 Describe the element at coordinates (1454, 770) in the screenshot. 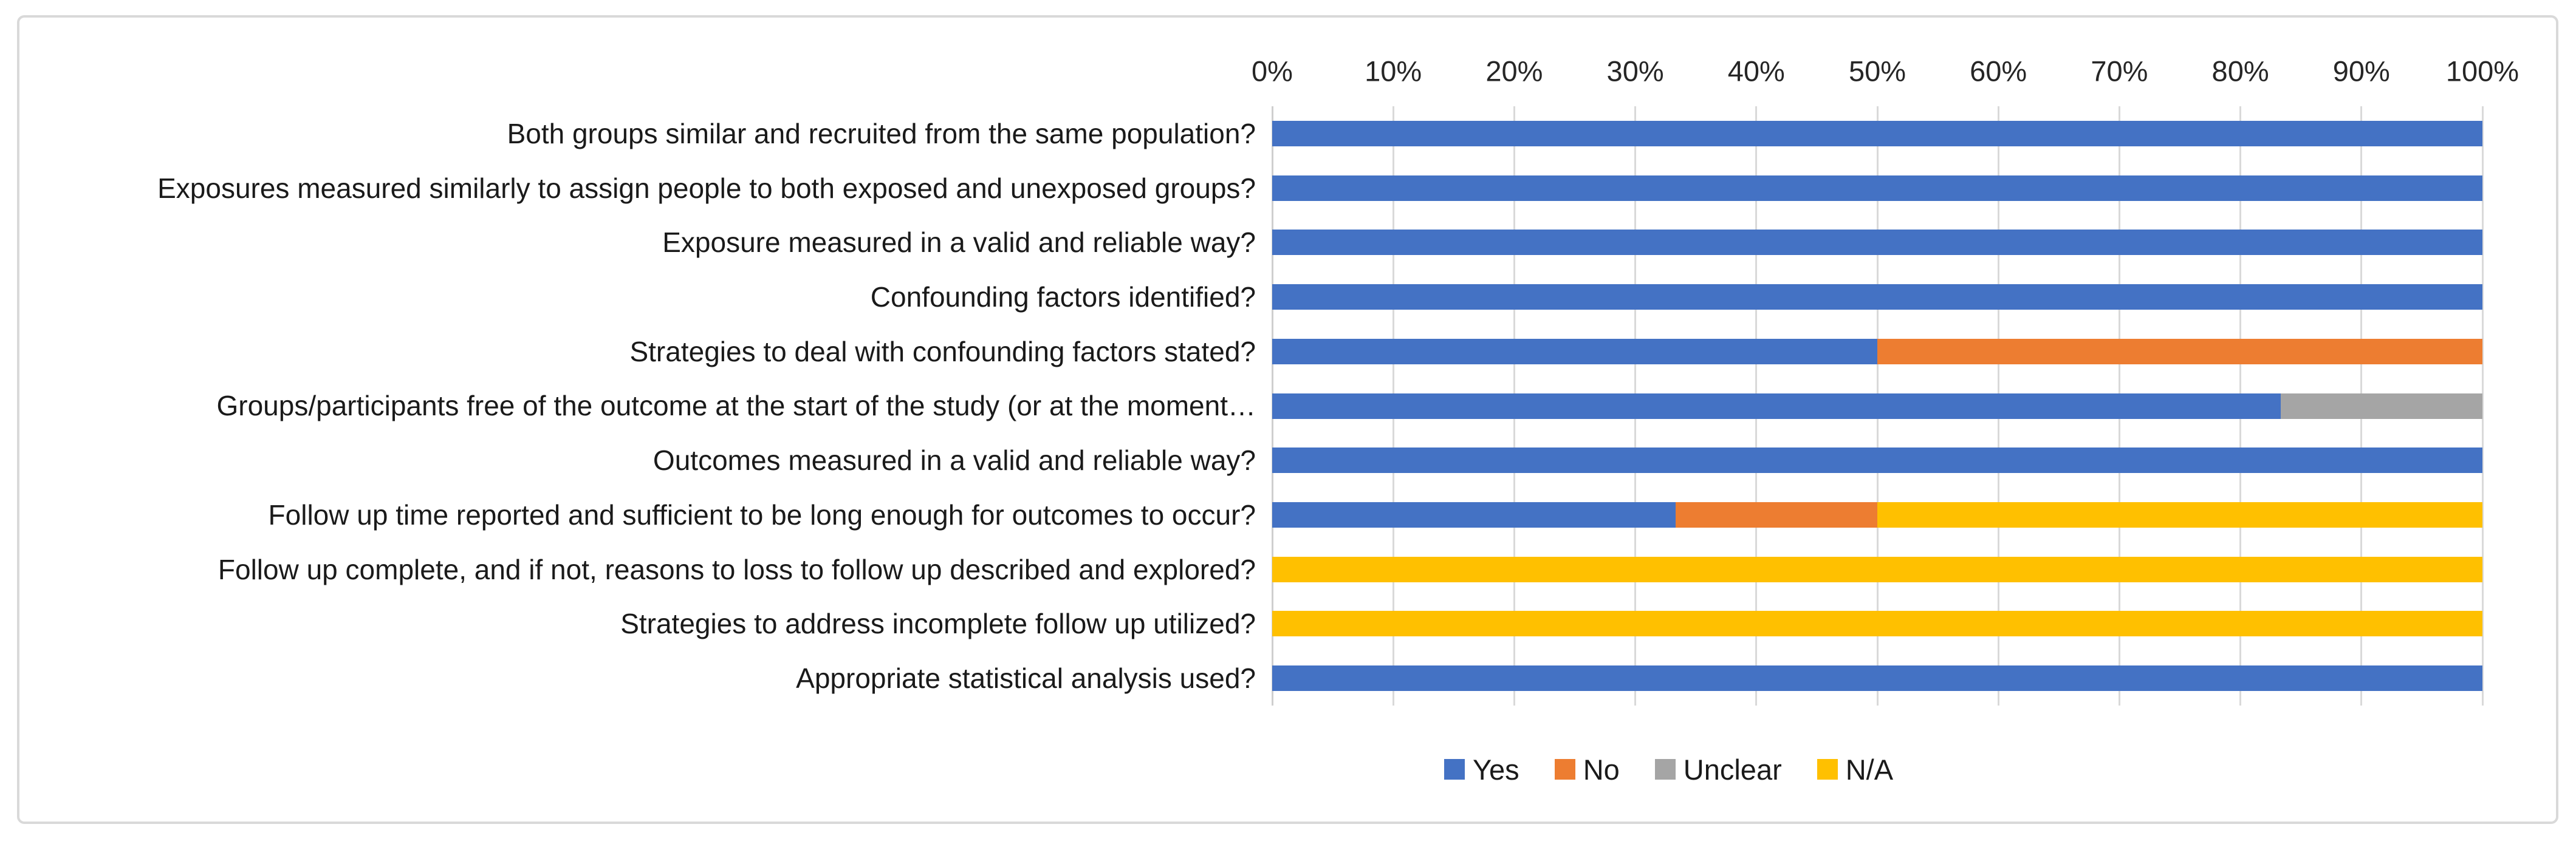

I see `legend-swatch-yes` at that location.